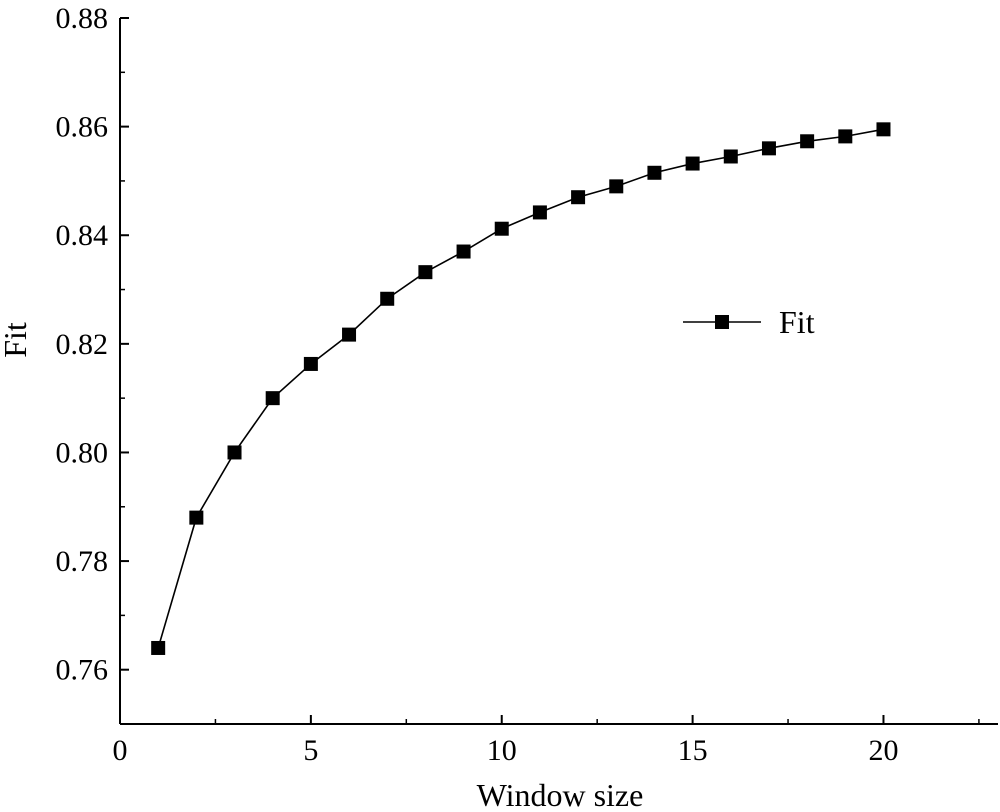 This screenshot has width=1000, height=812. What do you see at coordinates (82, 18) in the screenshot?
I see `y-tick-label: 0.88` at bounding box center [82, 18].